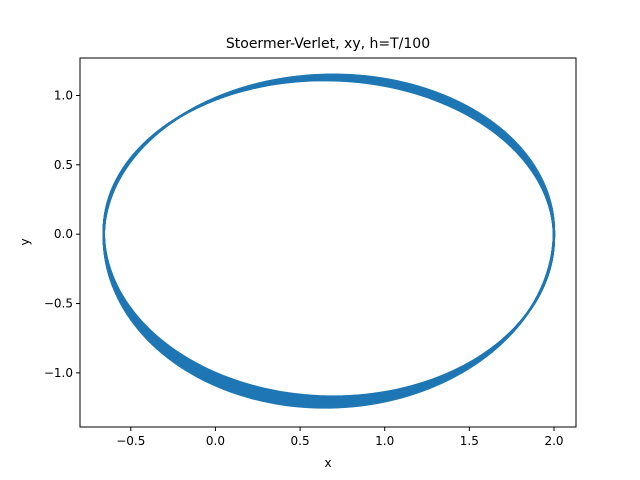 This screenshot has width=640, height=480. I want to click on chart-title: Stoermer-Verlet, xy, h=T/100, so click(328, 44).